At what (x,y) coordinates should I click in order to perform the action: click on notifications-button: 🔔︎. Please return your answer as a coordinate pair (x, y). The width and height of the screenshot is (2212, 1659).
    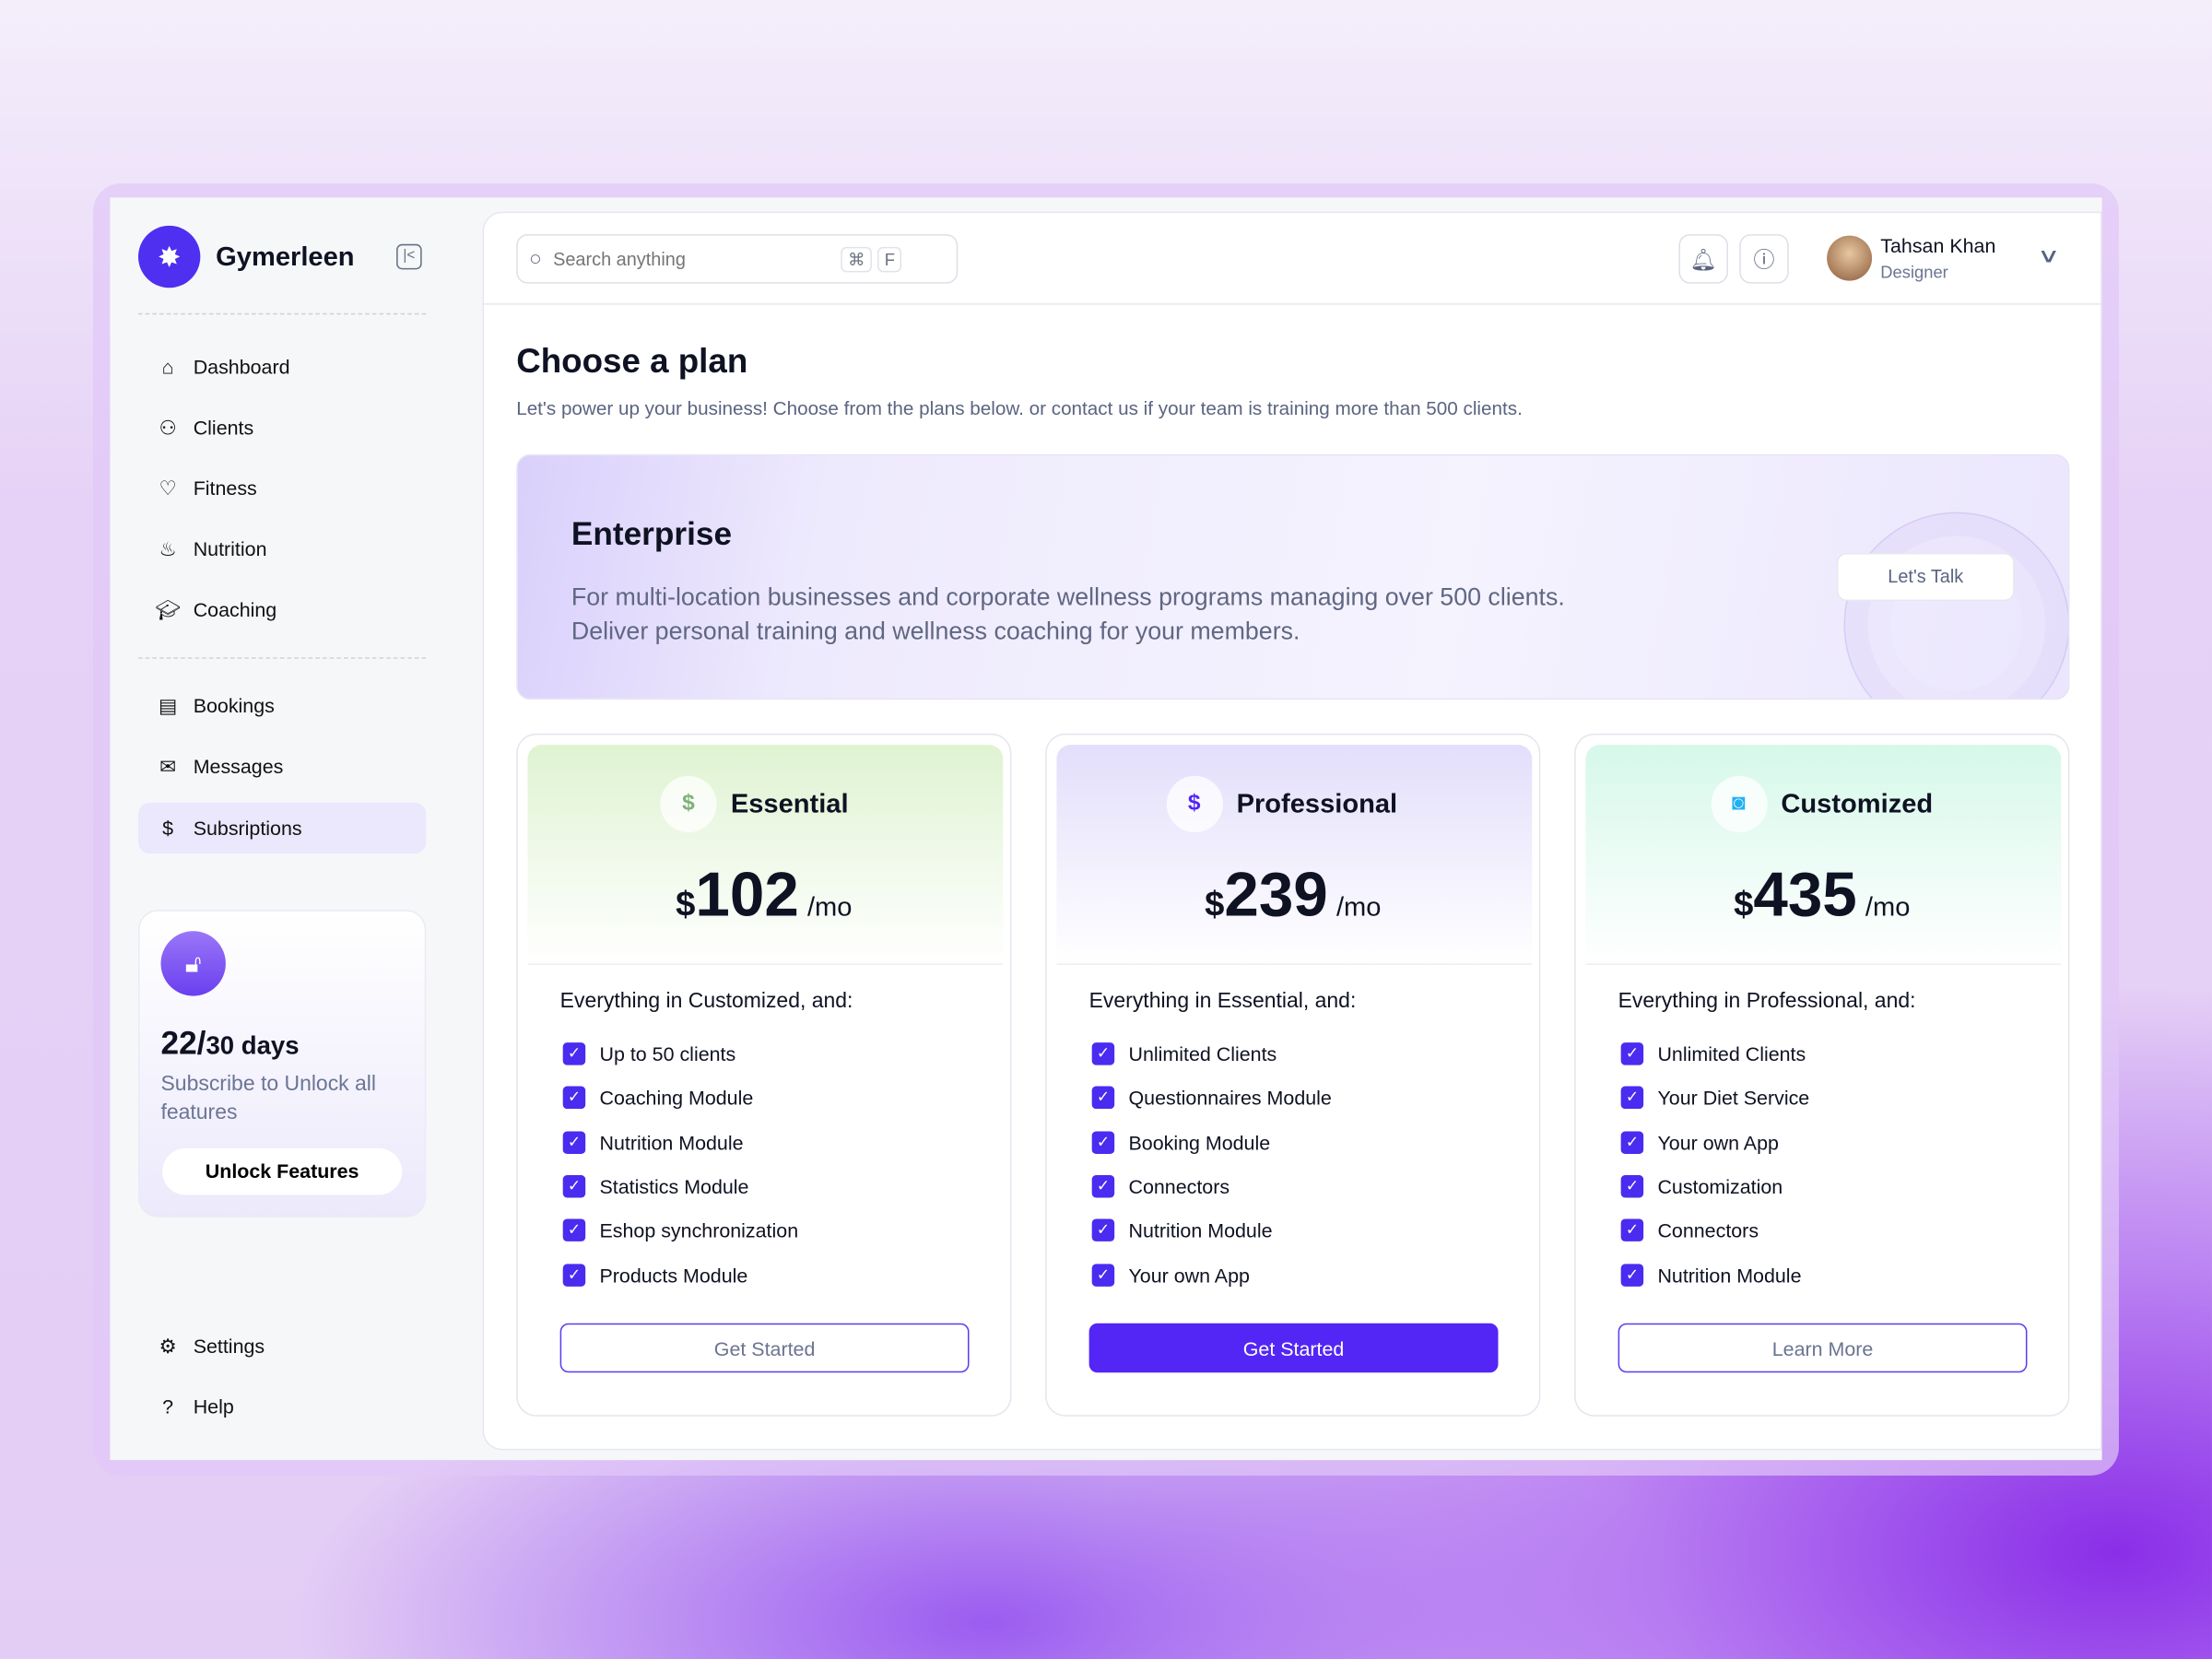
    Looking at the image, I should click on (1703, 259).